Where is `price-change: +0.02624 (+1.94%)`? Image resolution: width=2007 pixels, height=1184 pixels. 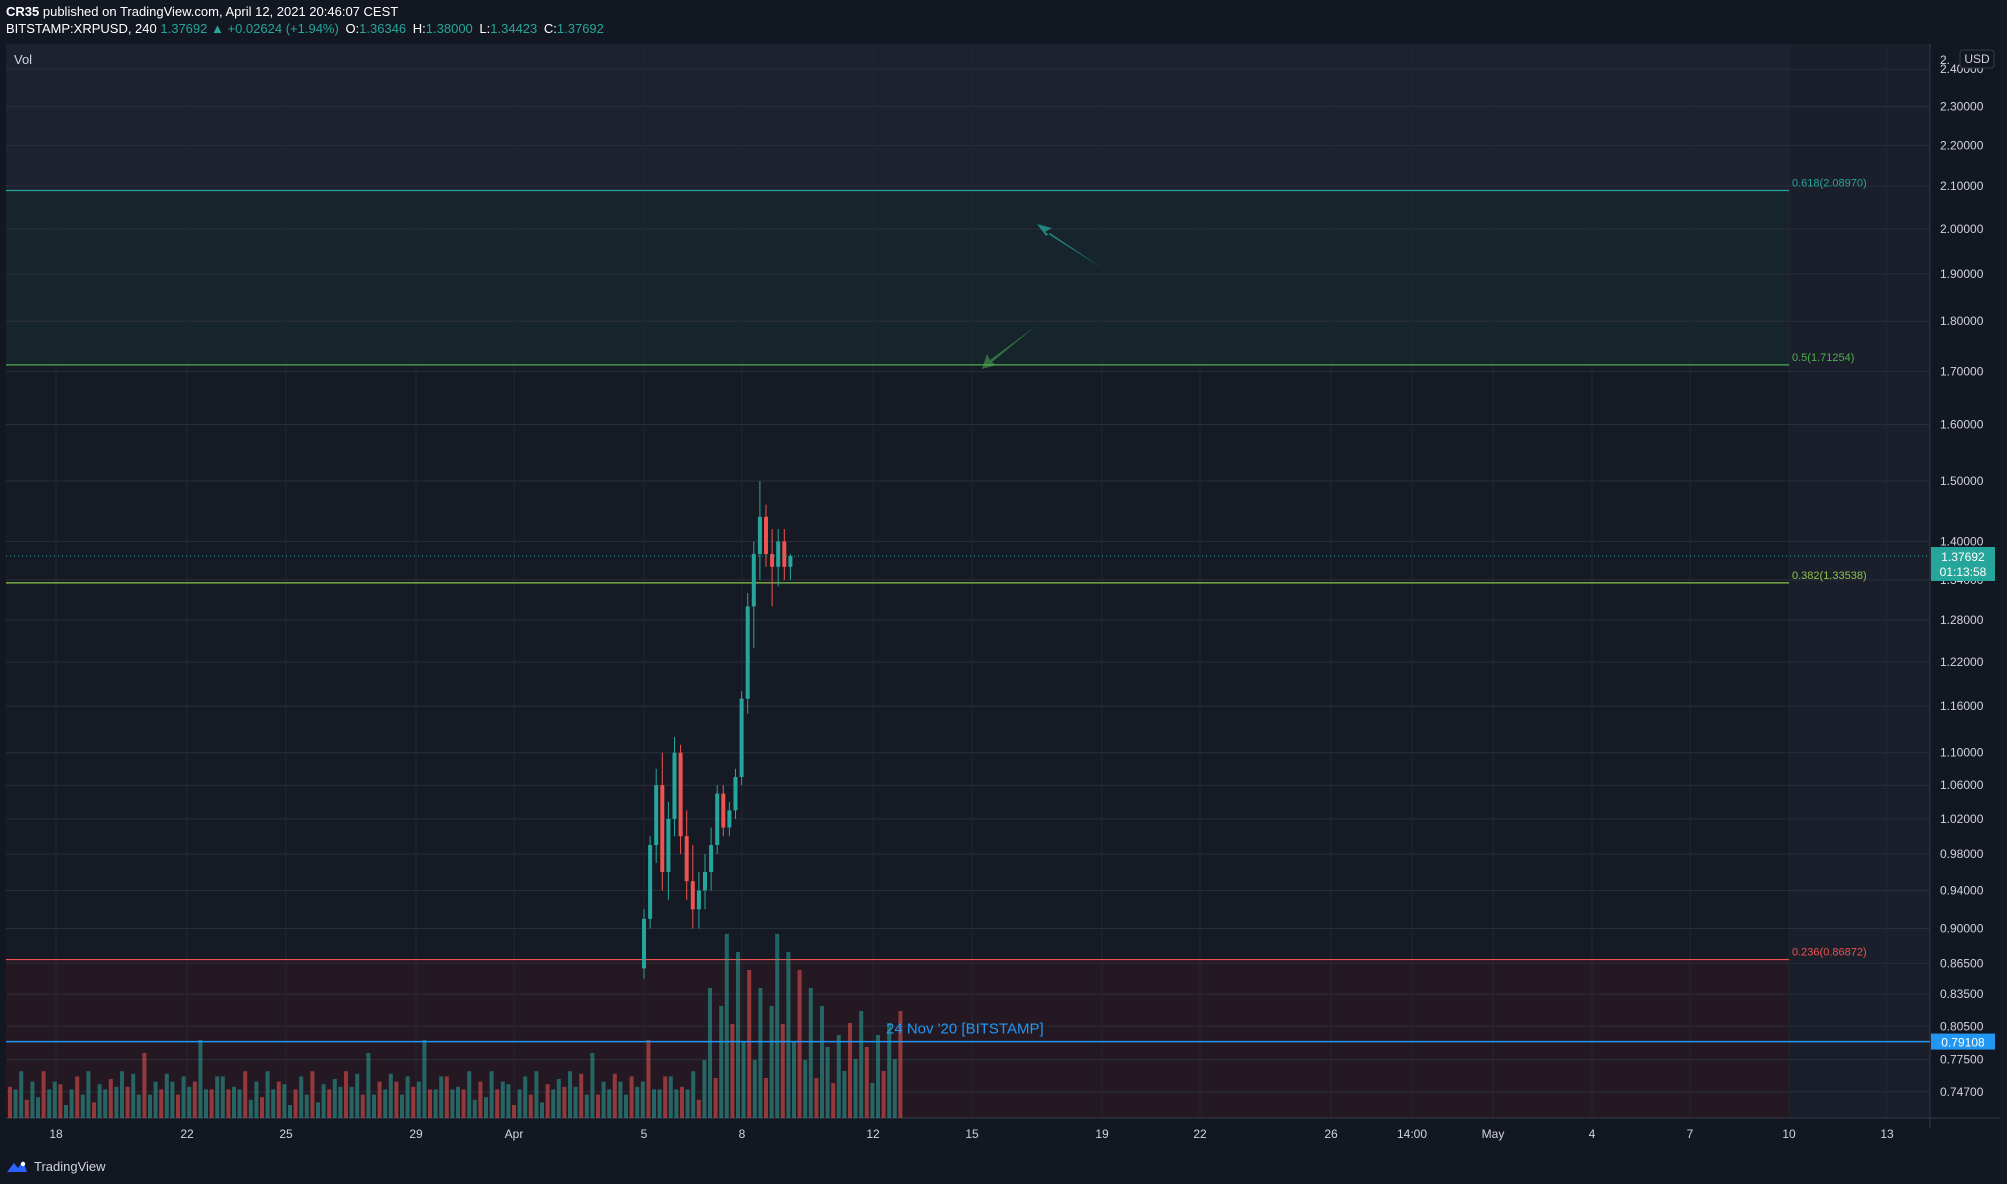 price-change: +0.02624 (+1.94%) is located at coordinates (283, 28).